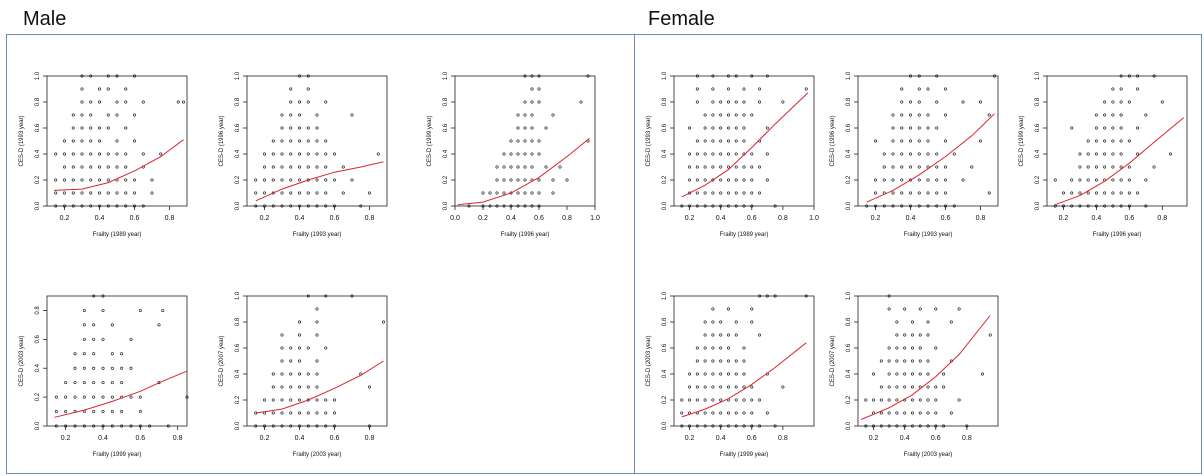 This screenshot has height=476, width=1204. Describe the element at coordinates (665, 127) in the screenshot. I see `y-tick-label: 0.6` at that location.